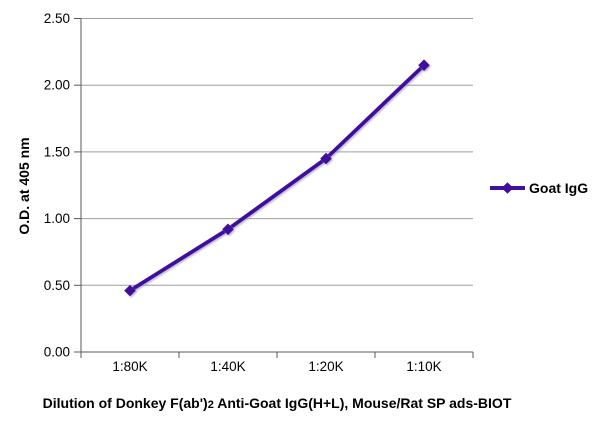 This screenshot has height=427, width=600. What do you see at coordinates (227, 366) in the screenshot?
I see `x-tick-label: 1:40K` at bounding box center [227, 366].